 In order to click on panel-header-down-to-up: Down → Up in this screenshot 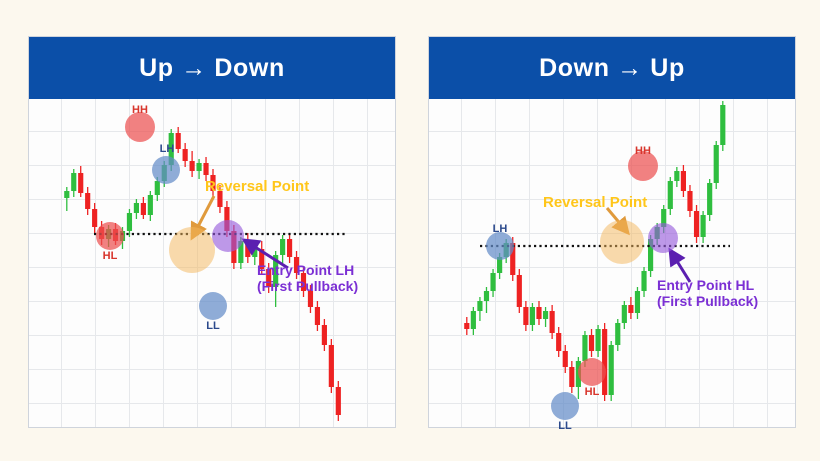, I will do `click(612, 68)`.